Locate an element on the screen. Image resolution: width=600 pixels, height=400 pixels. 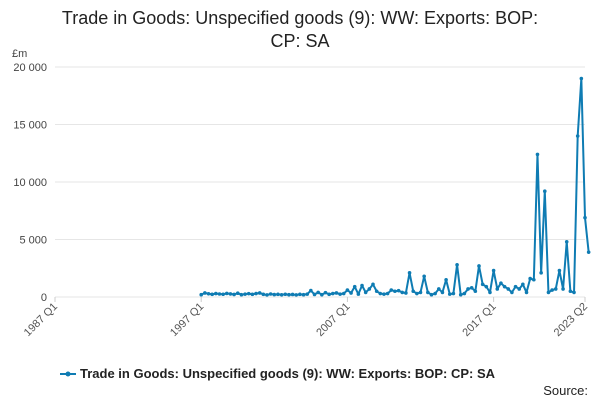
y-tick-label: 10 000 is located at coordinates (30, 183).